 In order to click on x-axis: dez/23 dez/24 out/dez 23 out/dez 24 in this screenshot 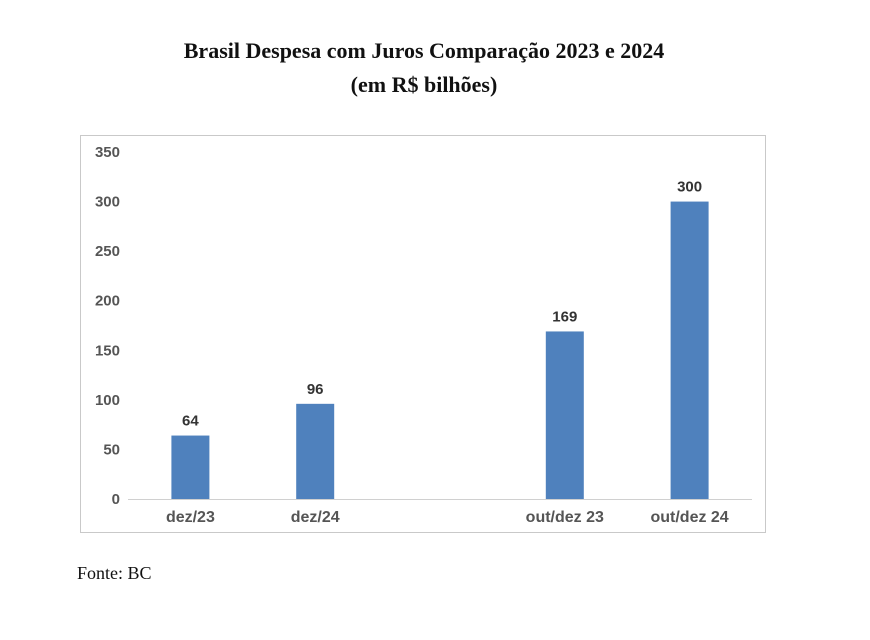, I will do `click(440, 512)`.